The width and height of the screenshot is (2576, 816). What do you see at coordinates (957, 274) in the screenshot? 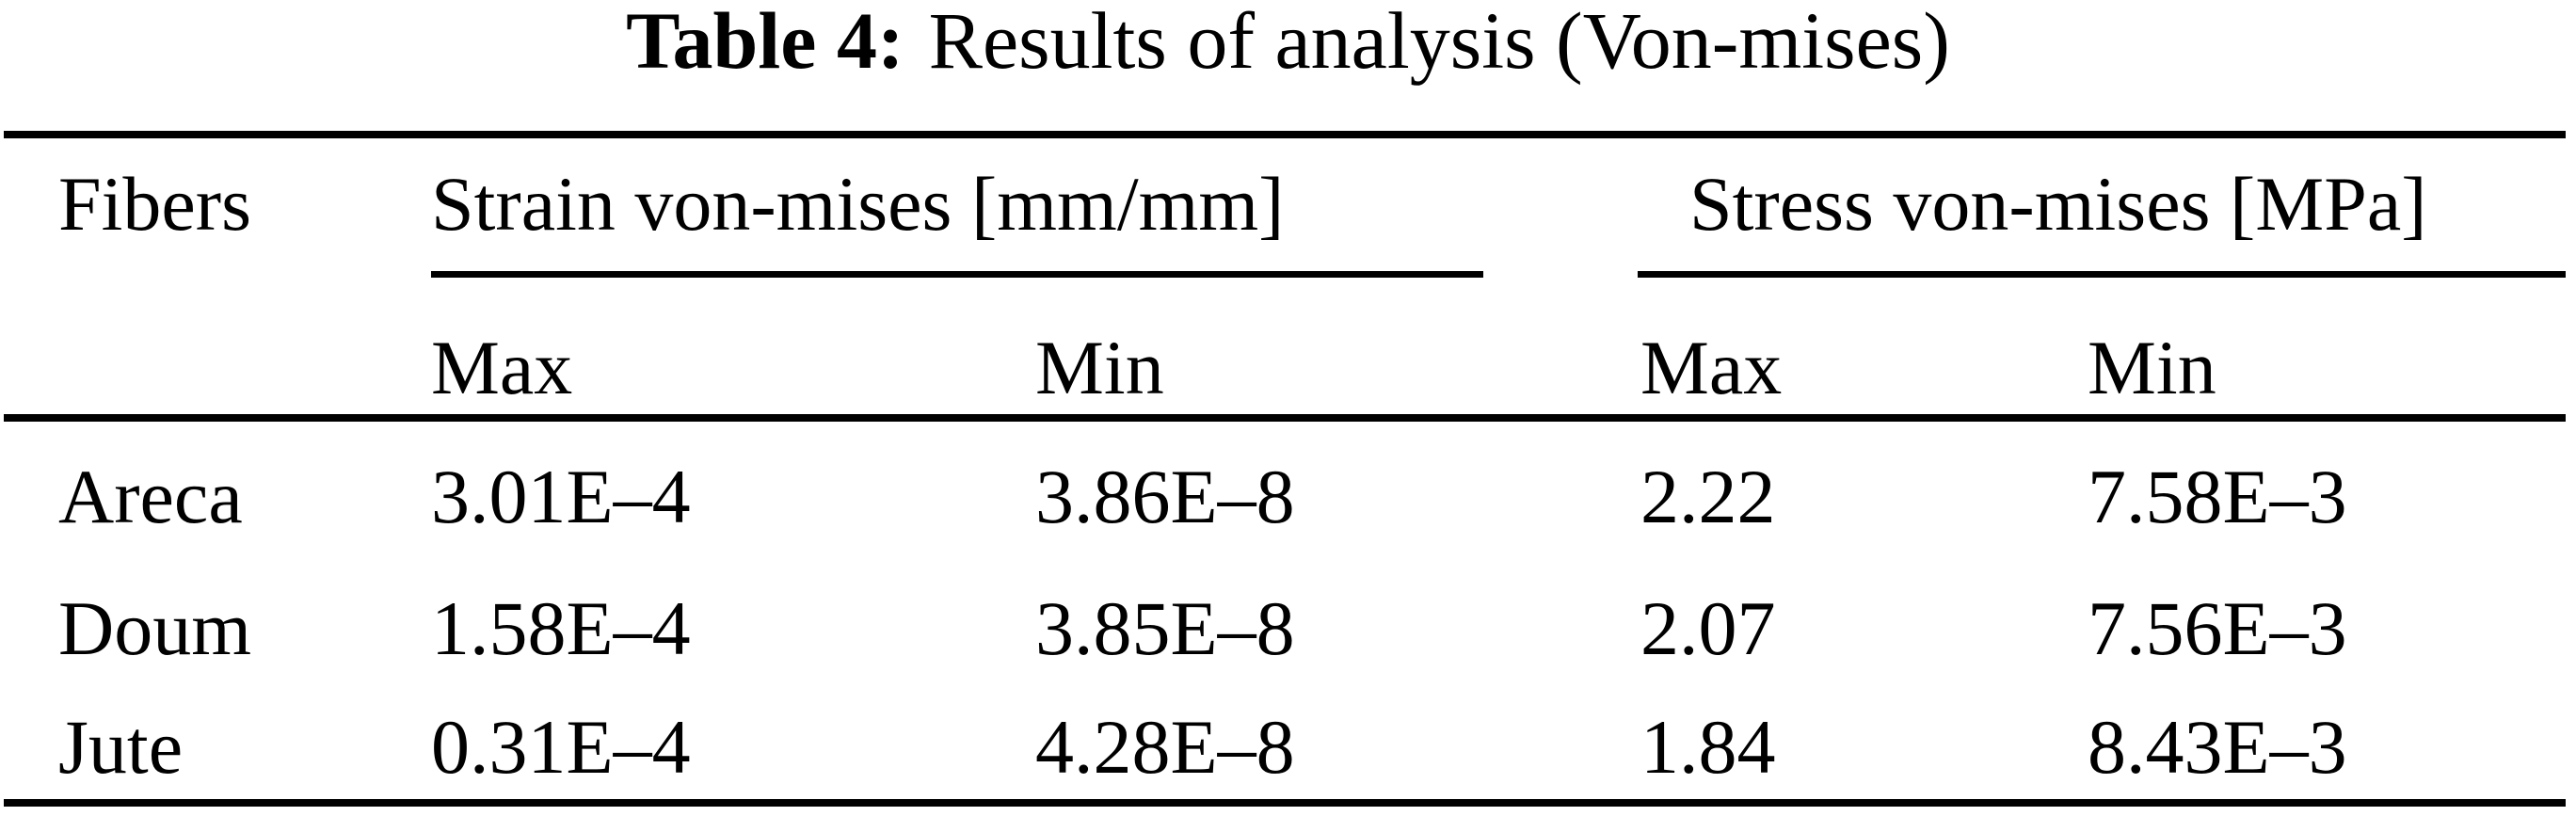
I see `strain-group-underline-rule` at bounding box center [957, 274].